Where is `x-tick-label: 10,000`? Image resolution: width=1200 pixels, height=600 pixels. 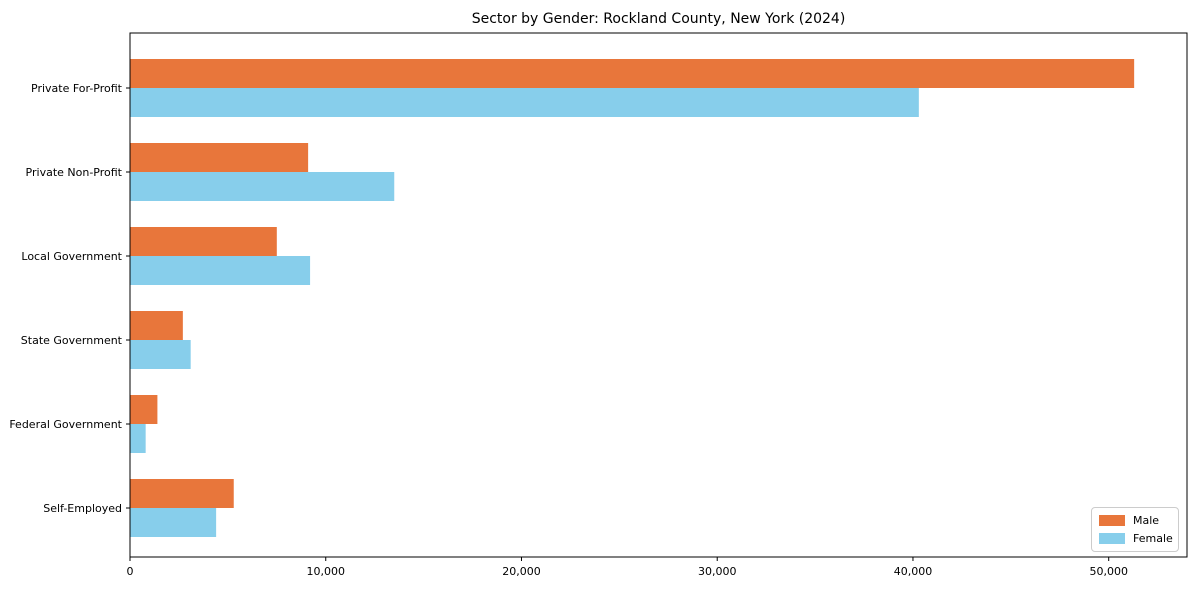
x-tick-label: 10,000 is located at coordinates (325, 571).